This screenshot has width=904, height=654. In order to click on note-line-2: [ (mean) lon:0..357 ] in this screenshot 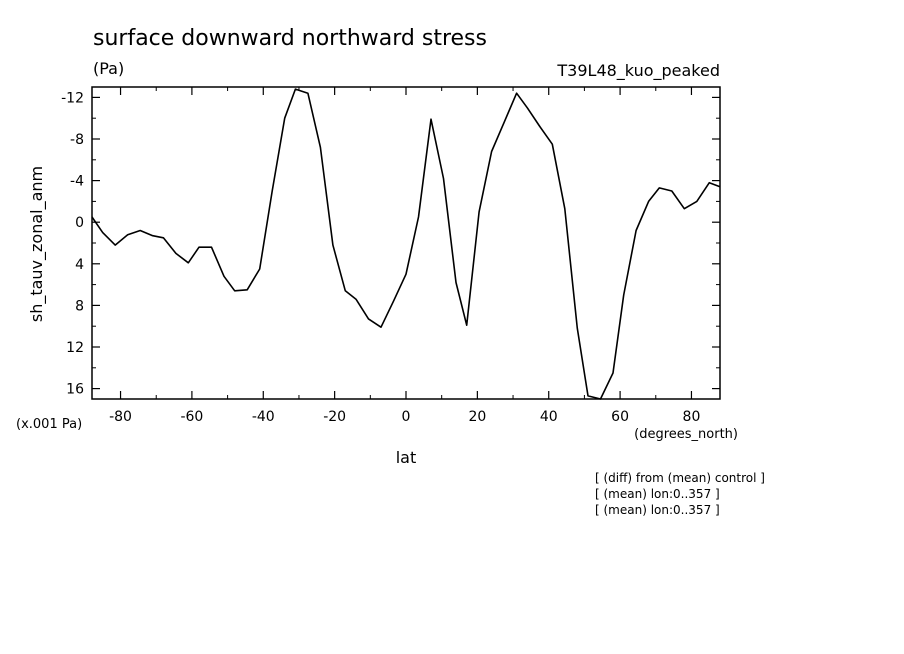, I will do `click(657, 494)`.